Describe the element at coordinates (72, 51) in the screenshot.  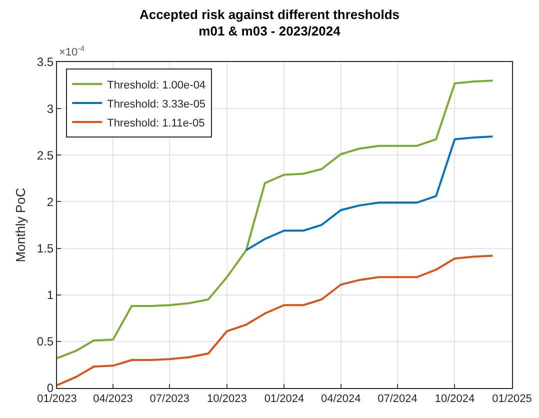
I see `text: ×10$^{-4}$` at that location.